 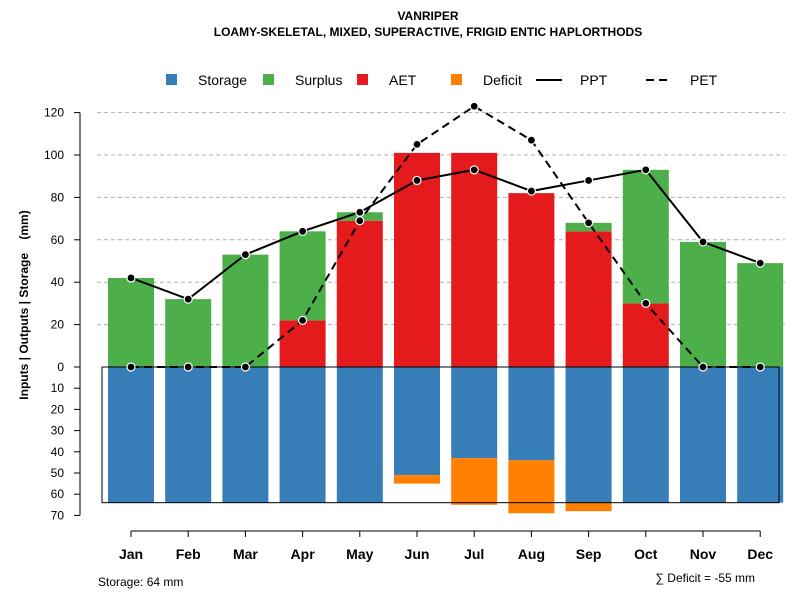 I want to click on legend-label: Deficit, so click(x=502, y=80).